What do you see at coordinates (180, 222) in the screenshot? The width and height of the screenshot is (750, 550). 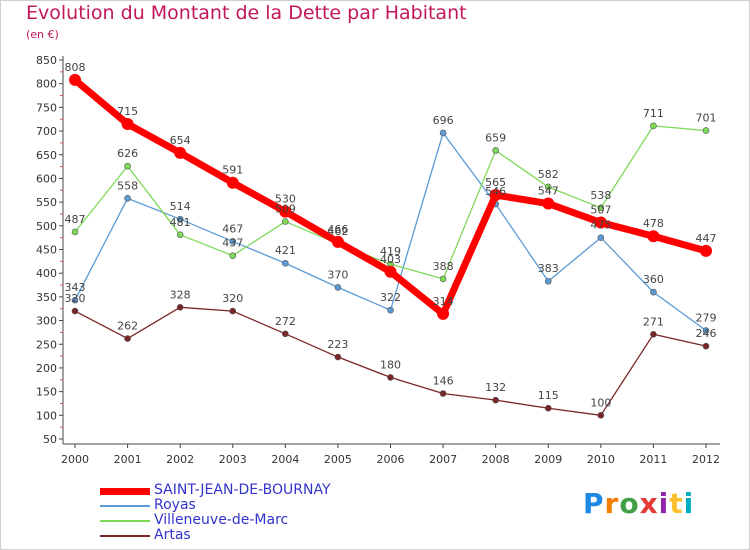 I see `data-label: 481` at bounding box center [180, 222].